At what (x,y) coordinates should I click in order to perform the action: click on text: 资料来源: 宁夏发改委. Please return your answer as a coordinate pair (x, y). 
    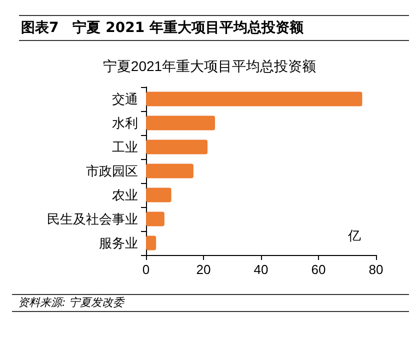
    Looking at the image, I should click on (210, 303).